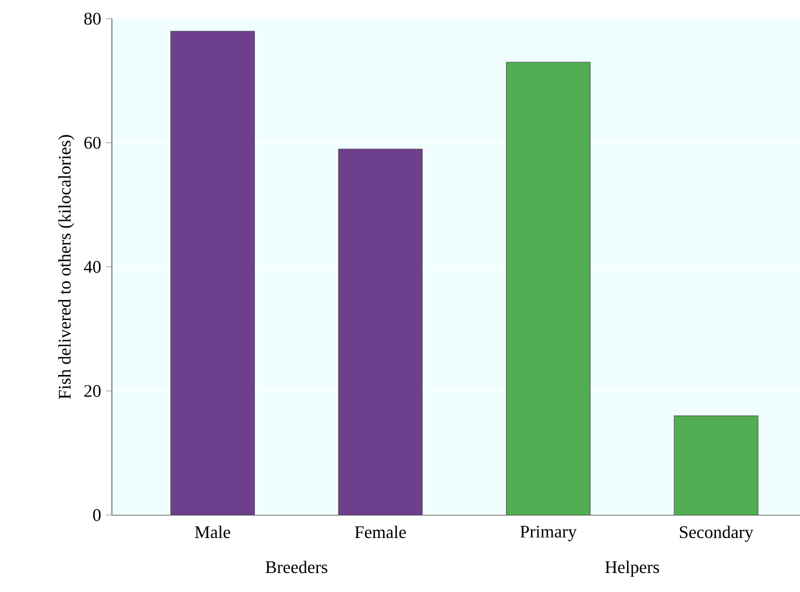 This screenshot has height=592, width=800. What do you see at coordinates (92, 267) in the screenshot?
I see `y-tick-label: 40` at bounding box center [92, 267].